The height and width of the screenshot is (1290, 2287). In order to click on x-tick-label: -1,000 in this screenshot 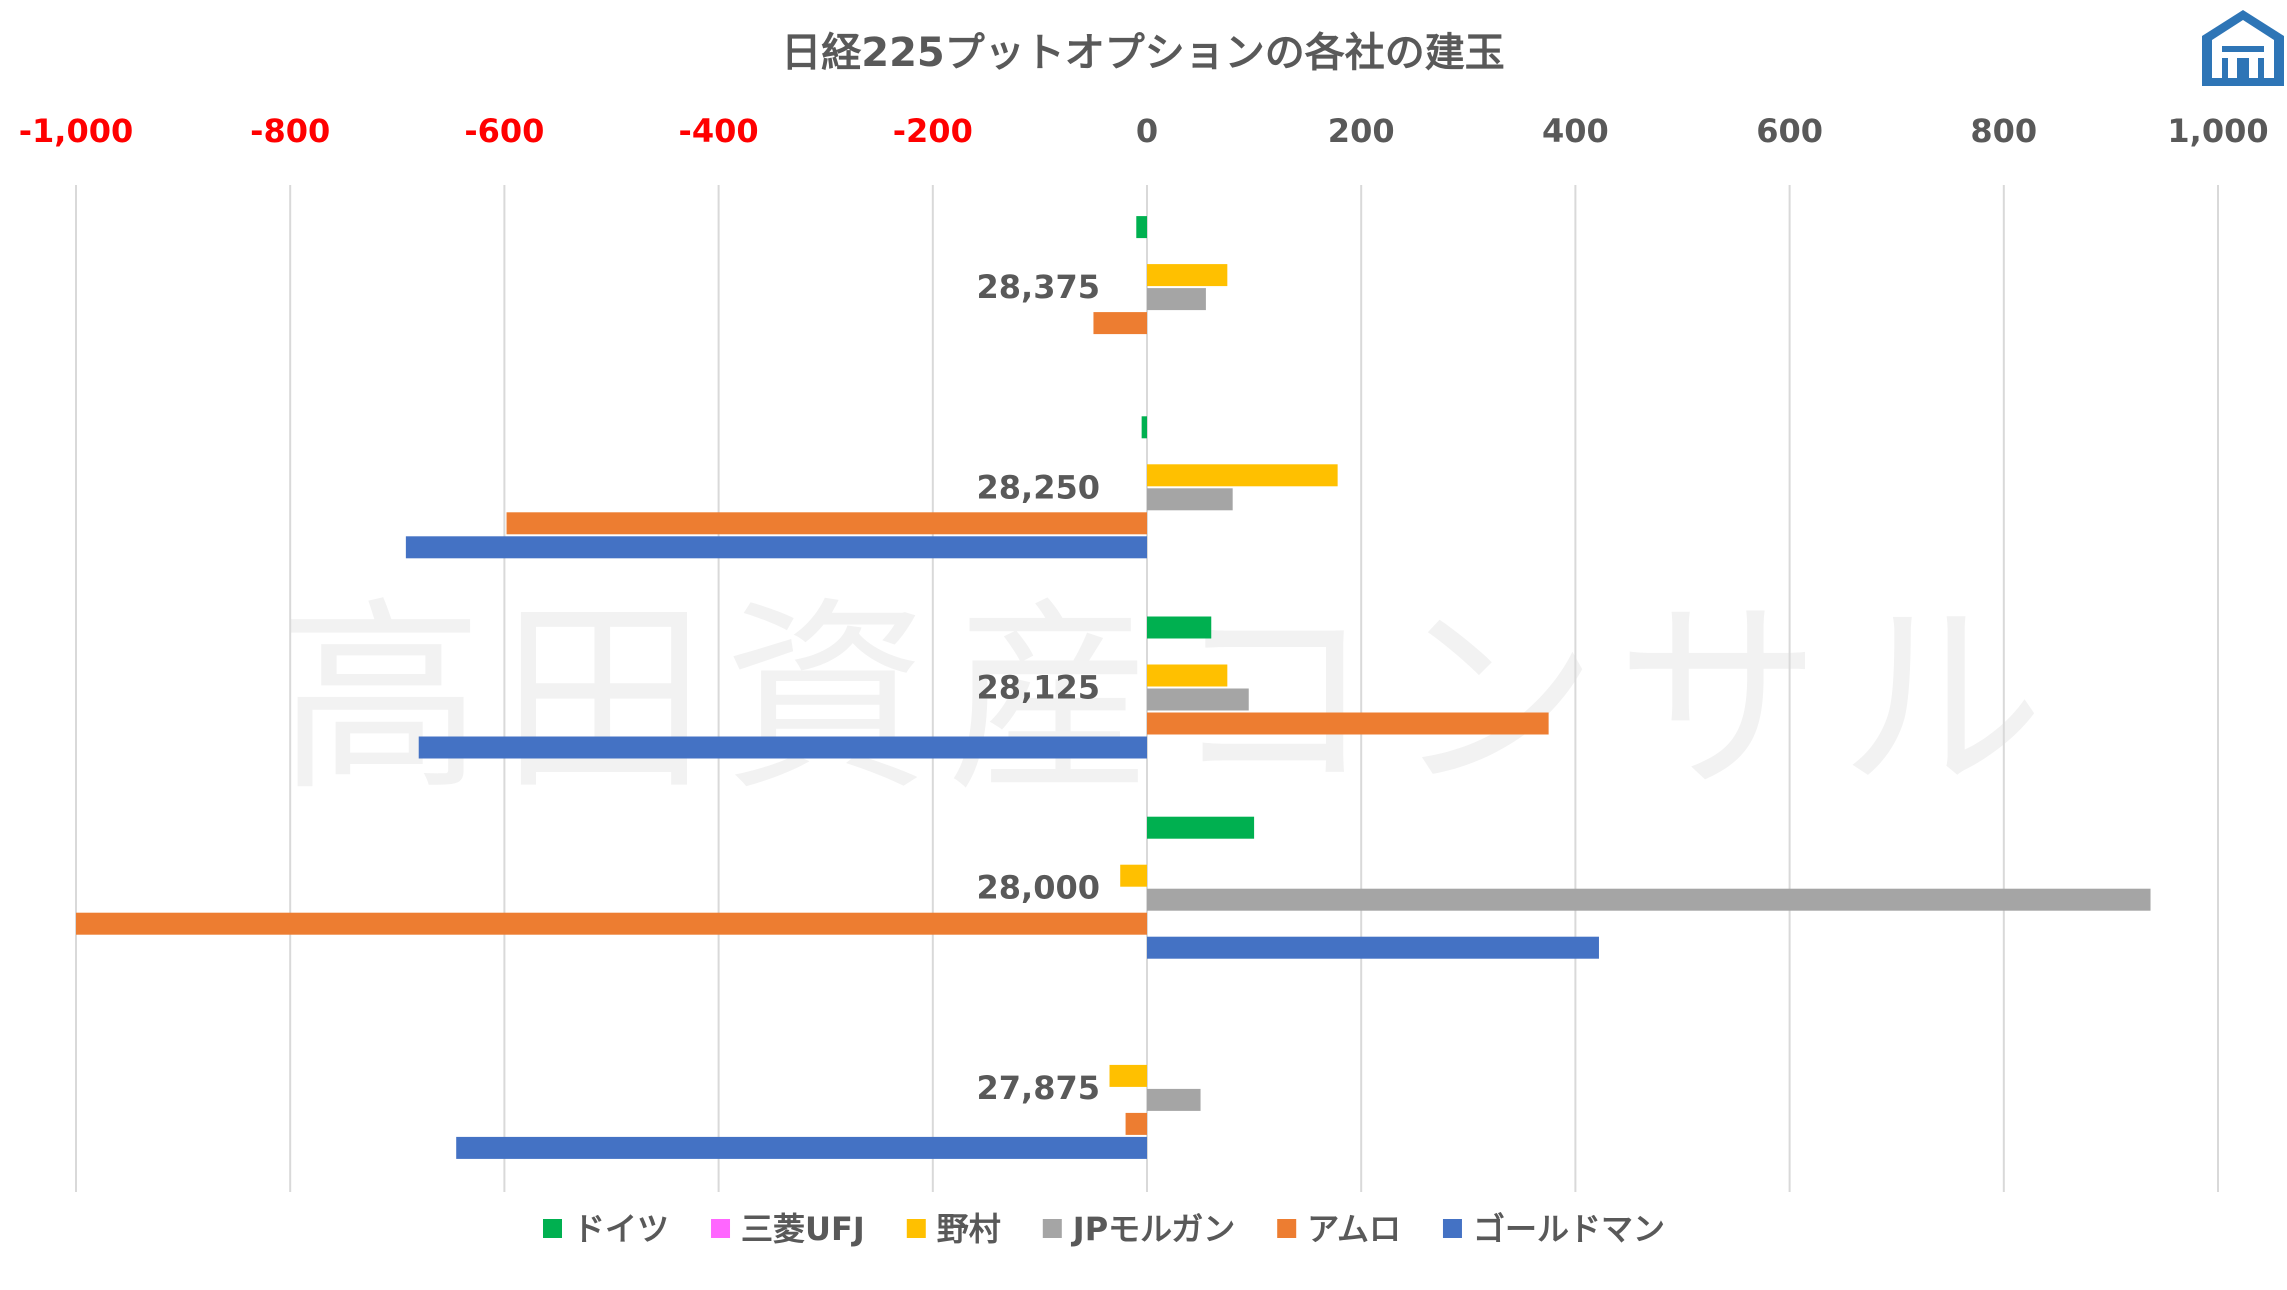, I will do `click(76, 131)`.